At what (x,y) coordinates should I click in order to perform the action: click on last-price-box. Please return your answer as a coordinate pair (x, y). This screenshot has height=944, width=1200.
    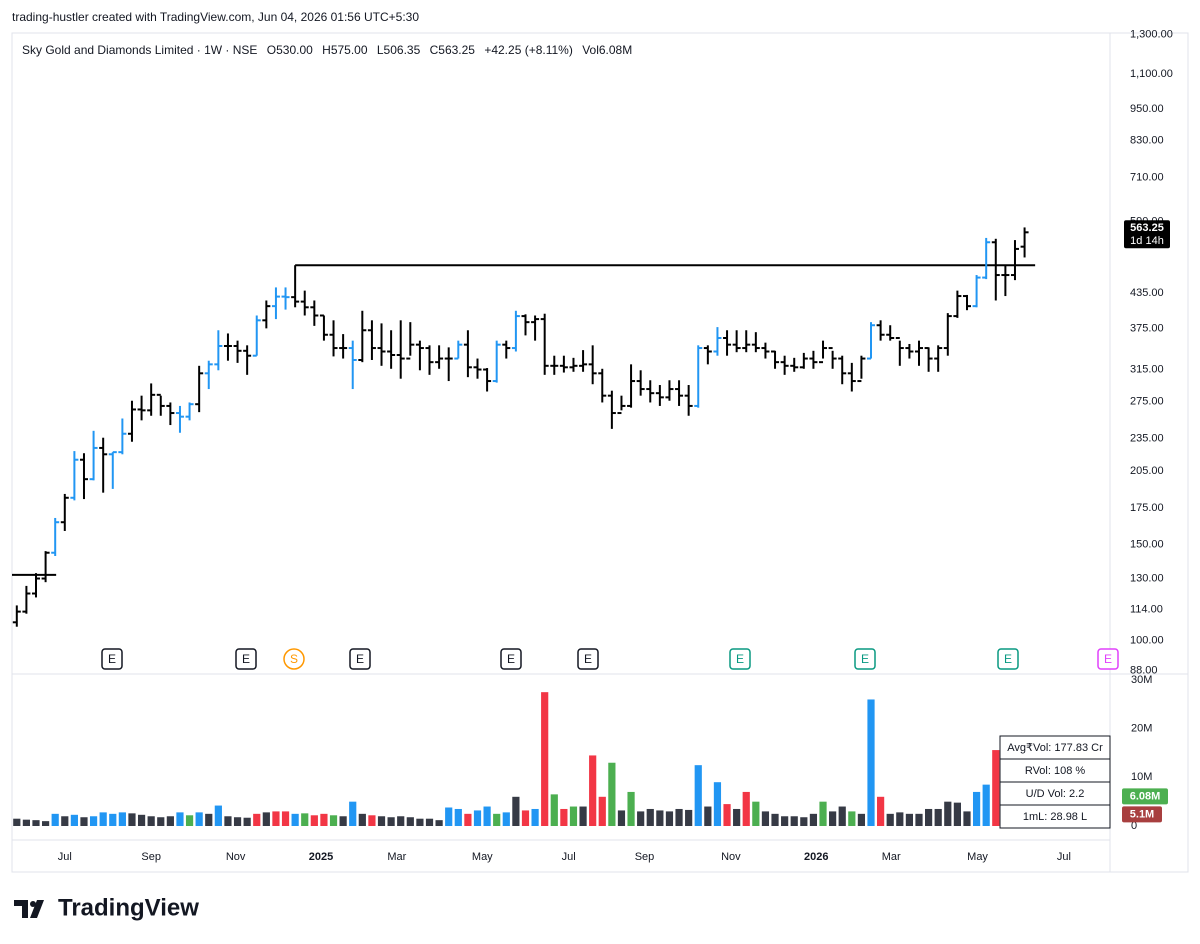
    Looking at the image, I should click on (1147, 234).